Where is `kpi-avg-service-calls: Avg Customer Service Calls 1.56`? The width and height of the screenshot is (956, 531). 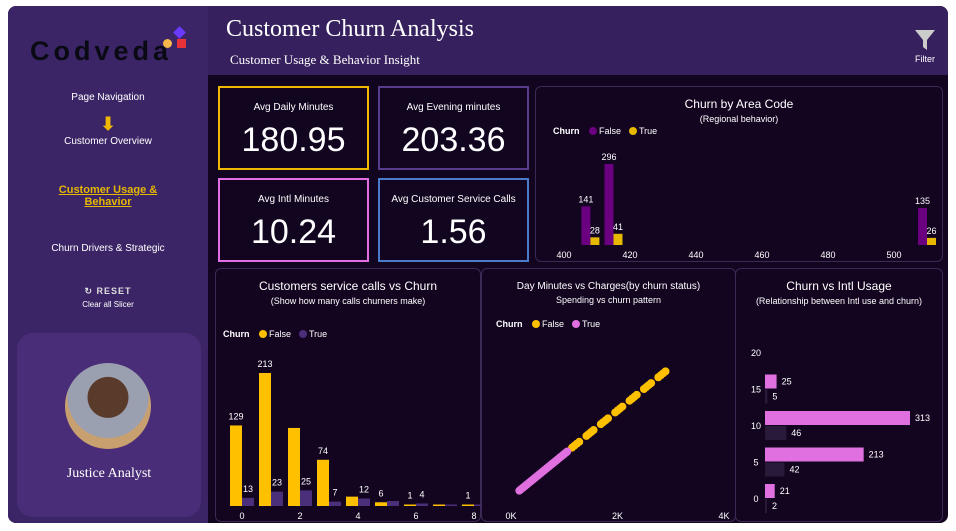 kpi-avg-service-calls: Avg Customer Service Calls 1.56 is located at coordinates (453, 220).